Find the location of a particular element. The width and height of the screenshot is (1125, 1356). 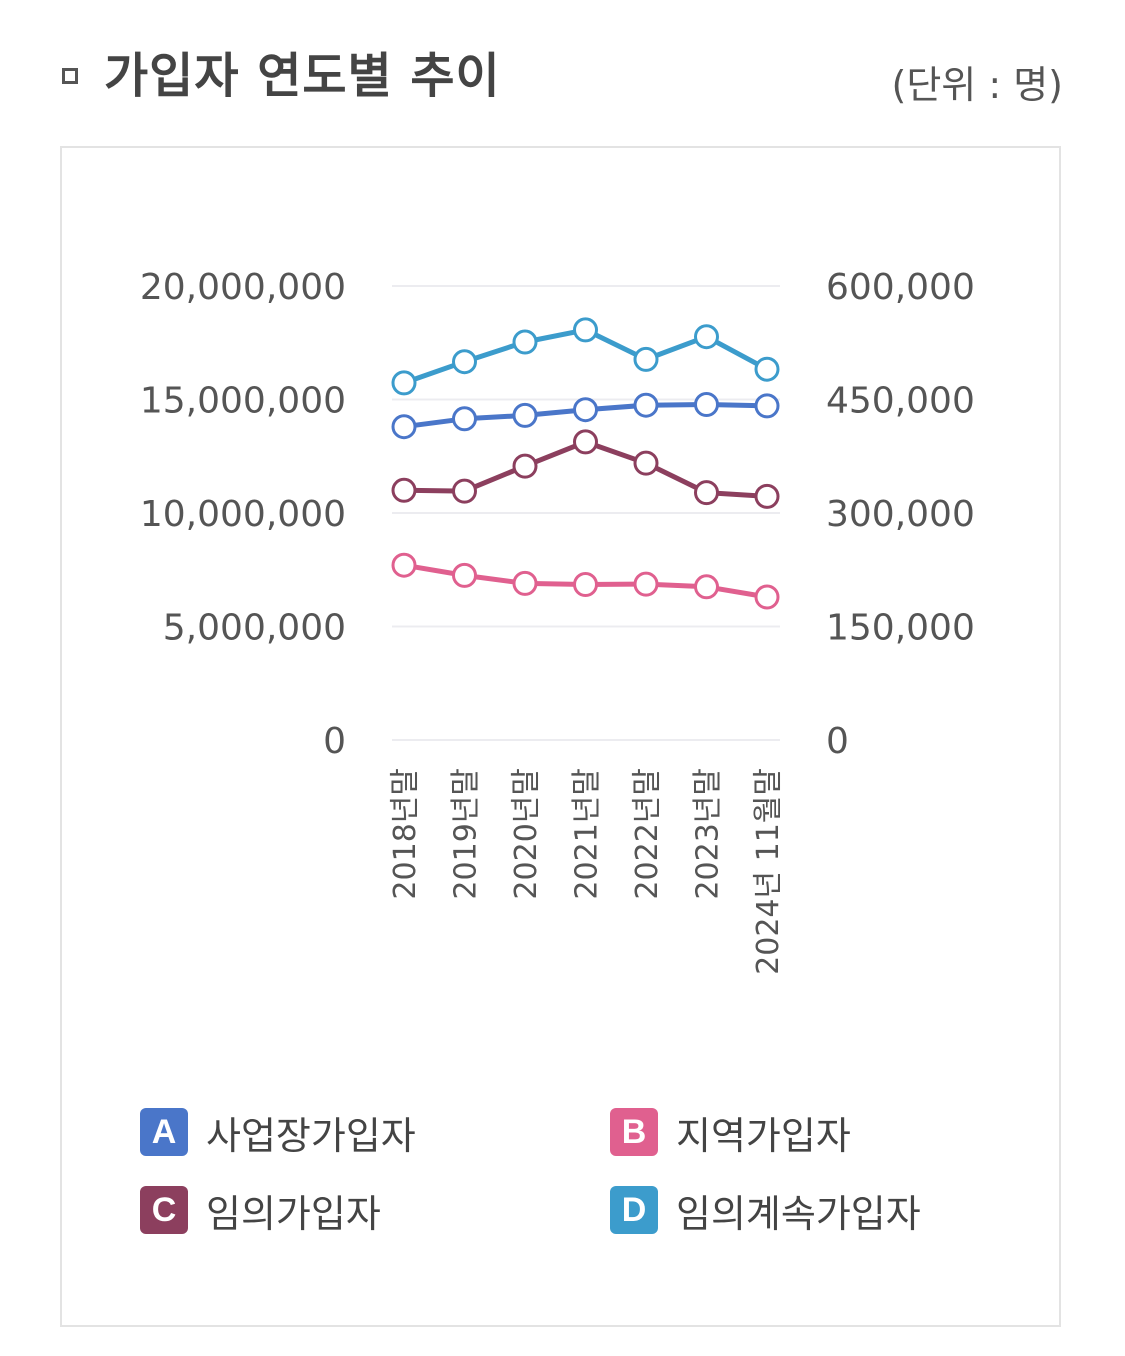

legend-label-b: 지역가입자 is located at coordinates (763, 1135).